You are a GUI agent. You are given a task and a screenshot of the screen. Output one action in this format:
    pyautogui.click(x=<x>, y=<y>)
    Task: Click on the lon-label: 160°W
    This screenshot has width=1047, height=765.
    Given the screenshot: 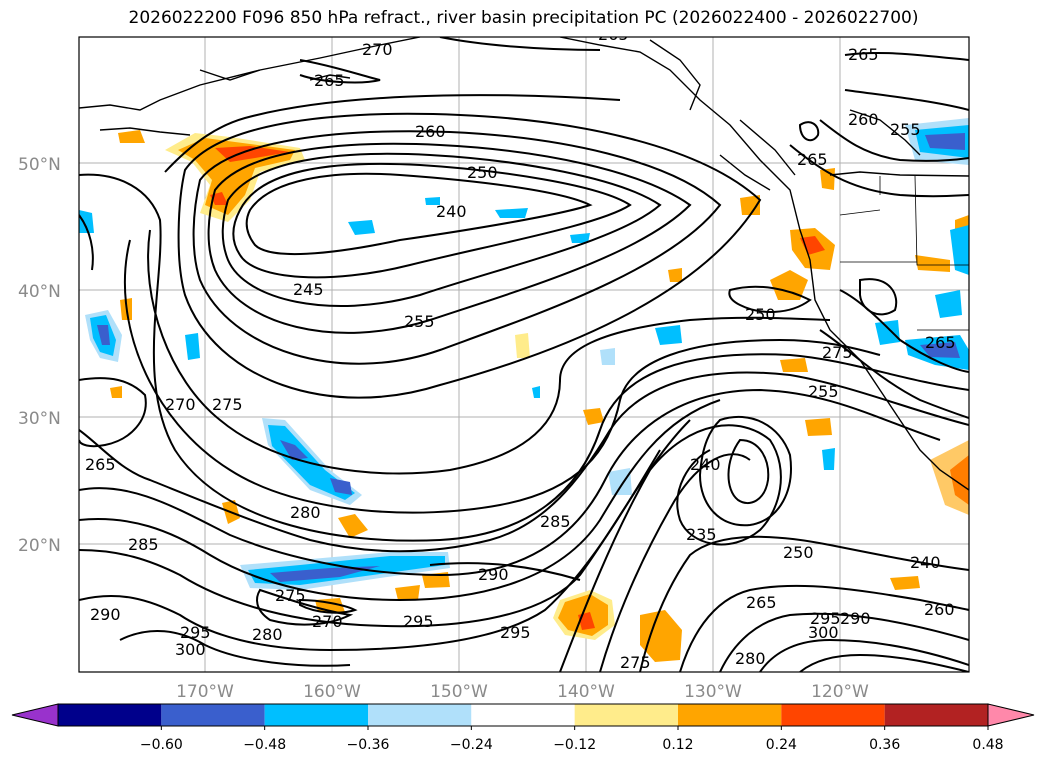 What is the action you would take?
    pyautogui.click(x=332, y=692)
    